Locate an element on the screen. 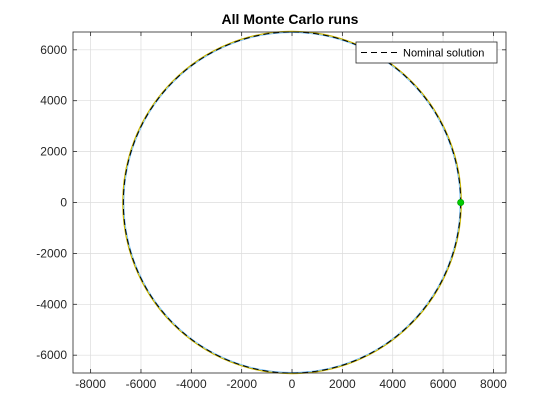 This screenshot has width=560, height=420. start-marker is located at coordinates (461, 203).